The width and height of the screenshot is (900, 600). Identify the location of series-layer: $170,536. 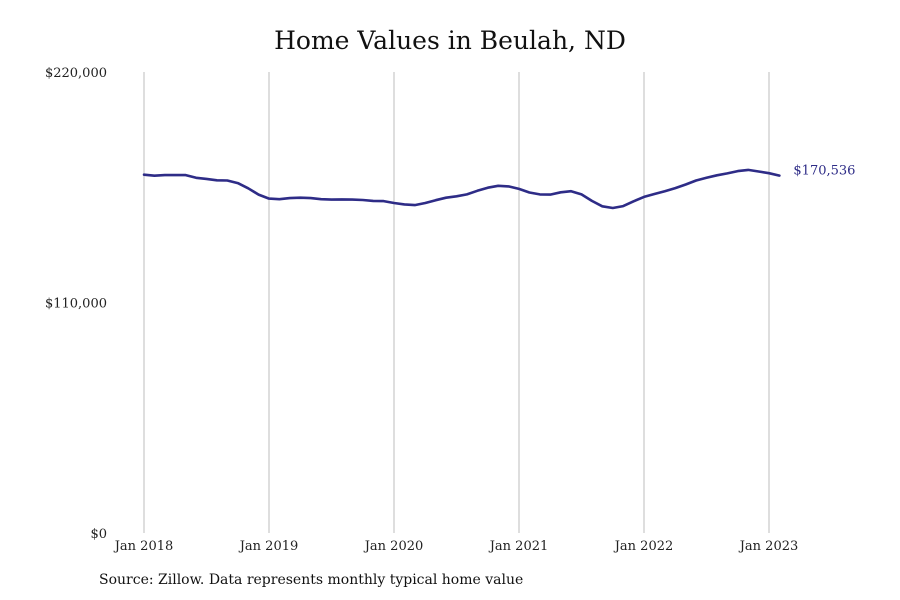
(498, 187).